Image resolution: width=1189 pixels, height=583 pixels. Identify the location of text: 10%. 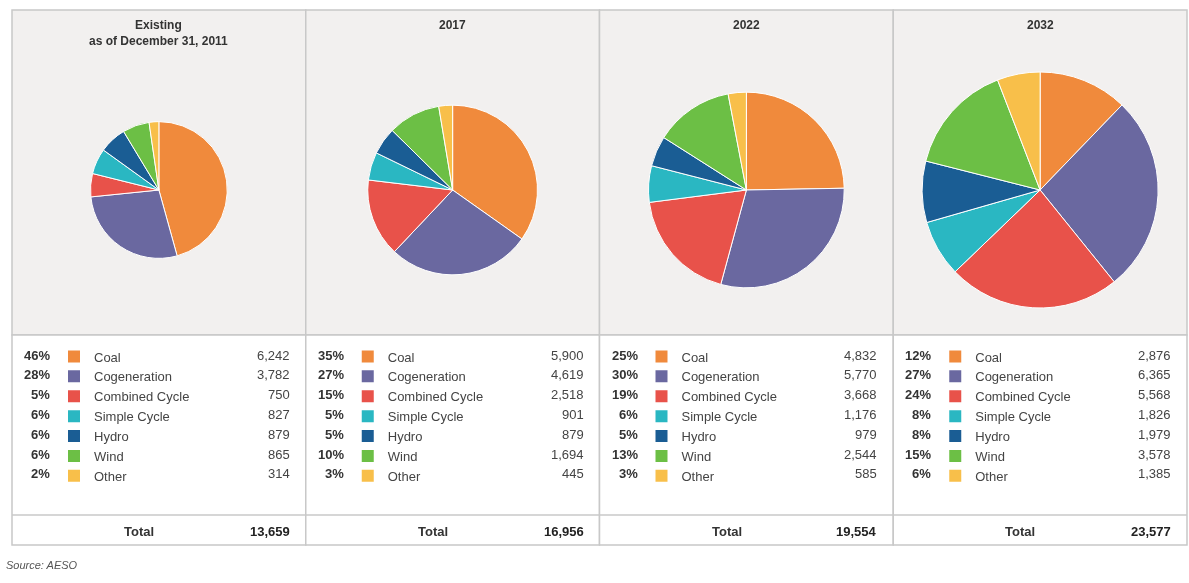
(331, 454).